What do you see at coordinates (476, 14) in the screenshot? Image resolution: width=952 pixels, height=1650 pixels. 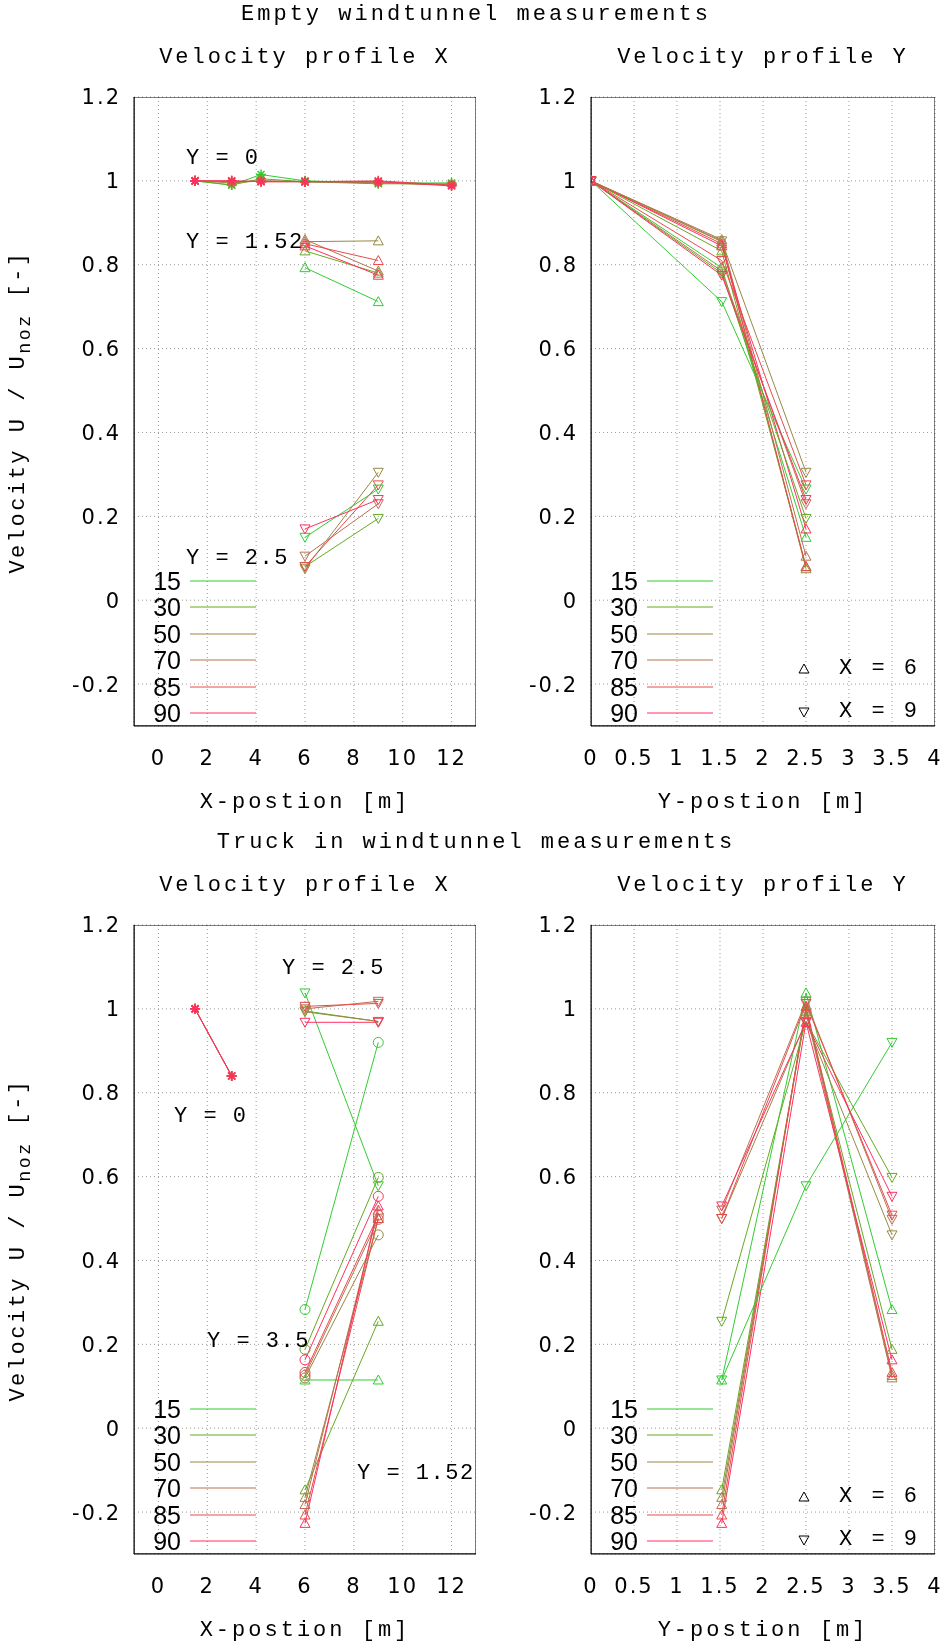 I see `chart-title: Empty windtunnel measurements` at bounding box center [476, 14].